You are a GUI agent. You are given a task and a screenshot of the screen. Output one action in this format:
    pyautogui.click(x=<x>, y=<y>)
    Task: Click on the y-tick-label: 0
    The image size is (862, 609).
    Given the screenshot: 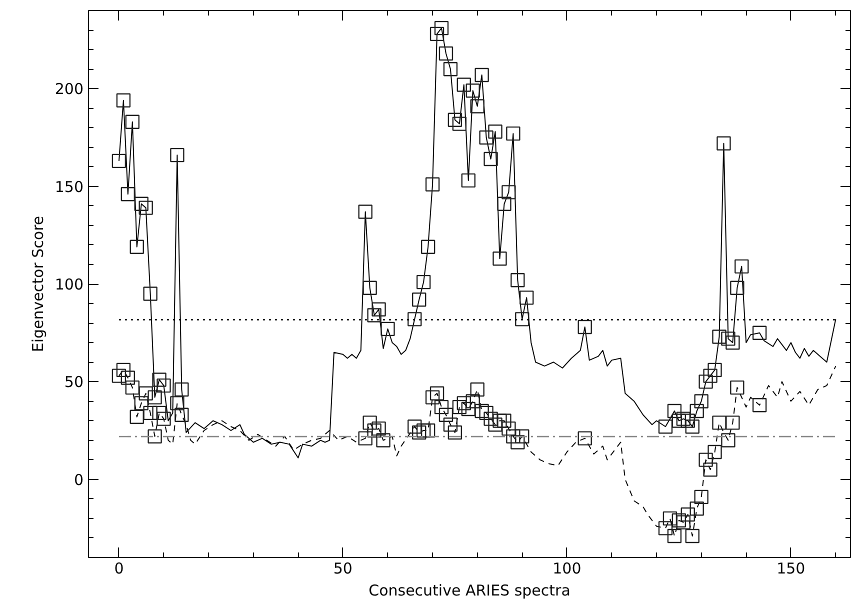 What is the action you would take?
    pyautogui.click(x=79, y=479)
    